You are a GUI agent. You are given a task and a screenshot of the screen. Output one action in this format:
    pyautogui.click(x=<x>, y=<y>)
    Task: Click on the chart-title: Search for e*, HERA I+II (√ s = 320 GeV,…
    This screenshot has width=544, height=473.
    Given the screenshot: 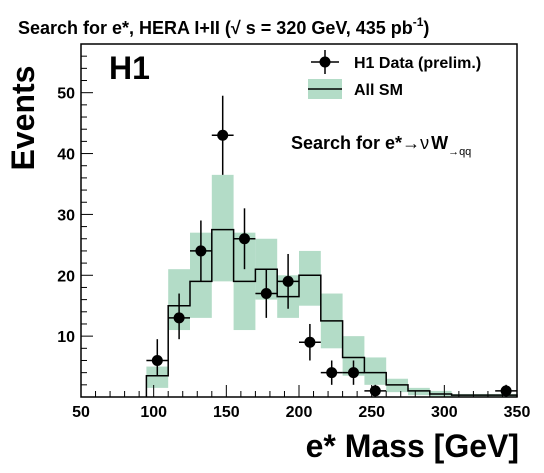 What is the action you would take?
    pyautogui.click(x=223, y=26)
    